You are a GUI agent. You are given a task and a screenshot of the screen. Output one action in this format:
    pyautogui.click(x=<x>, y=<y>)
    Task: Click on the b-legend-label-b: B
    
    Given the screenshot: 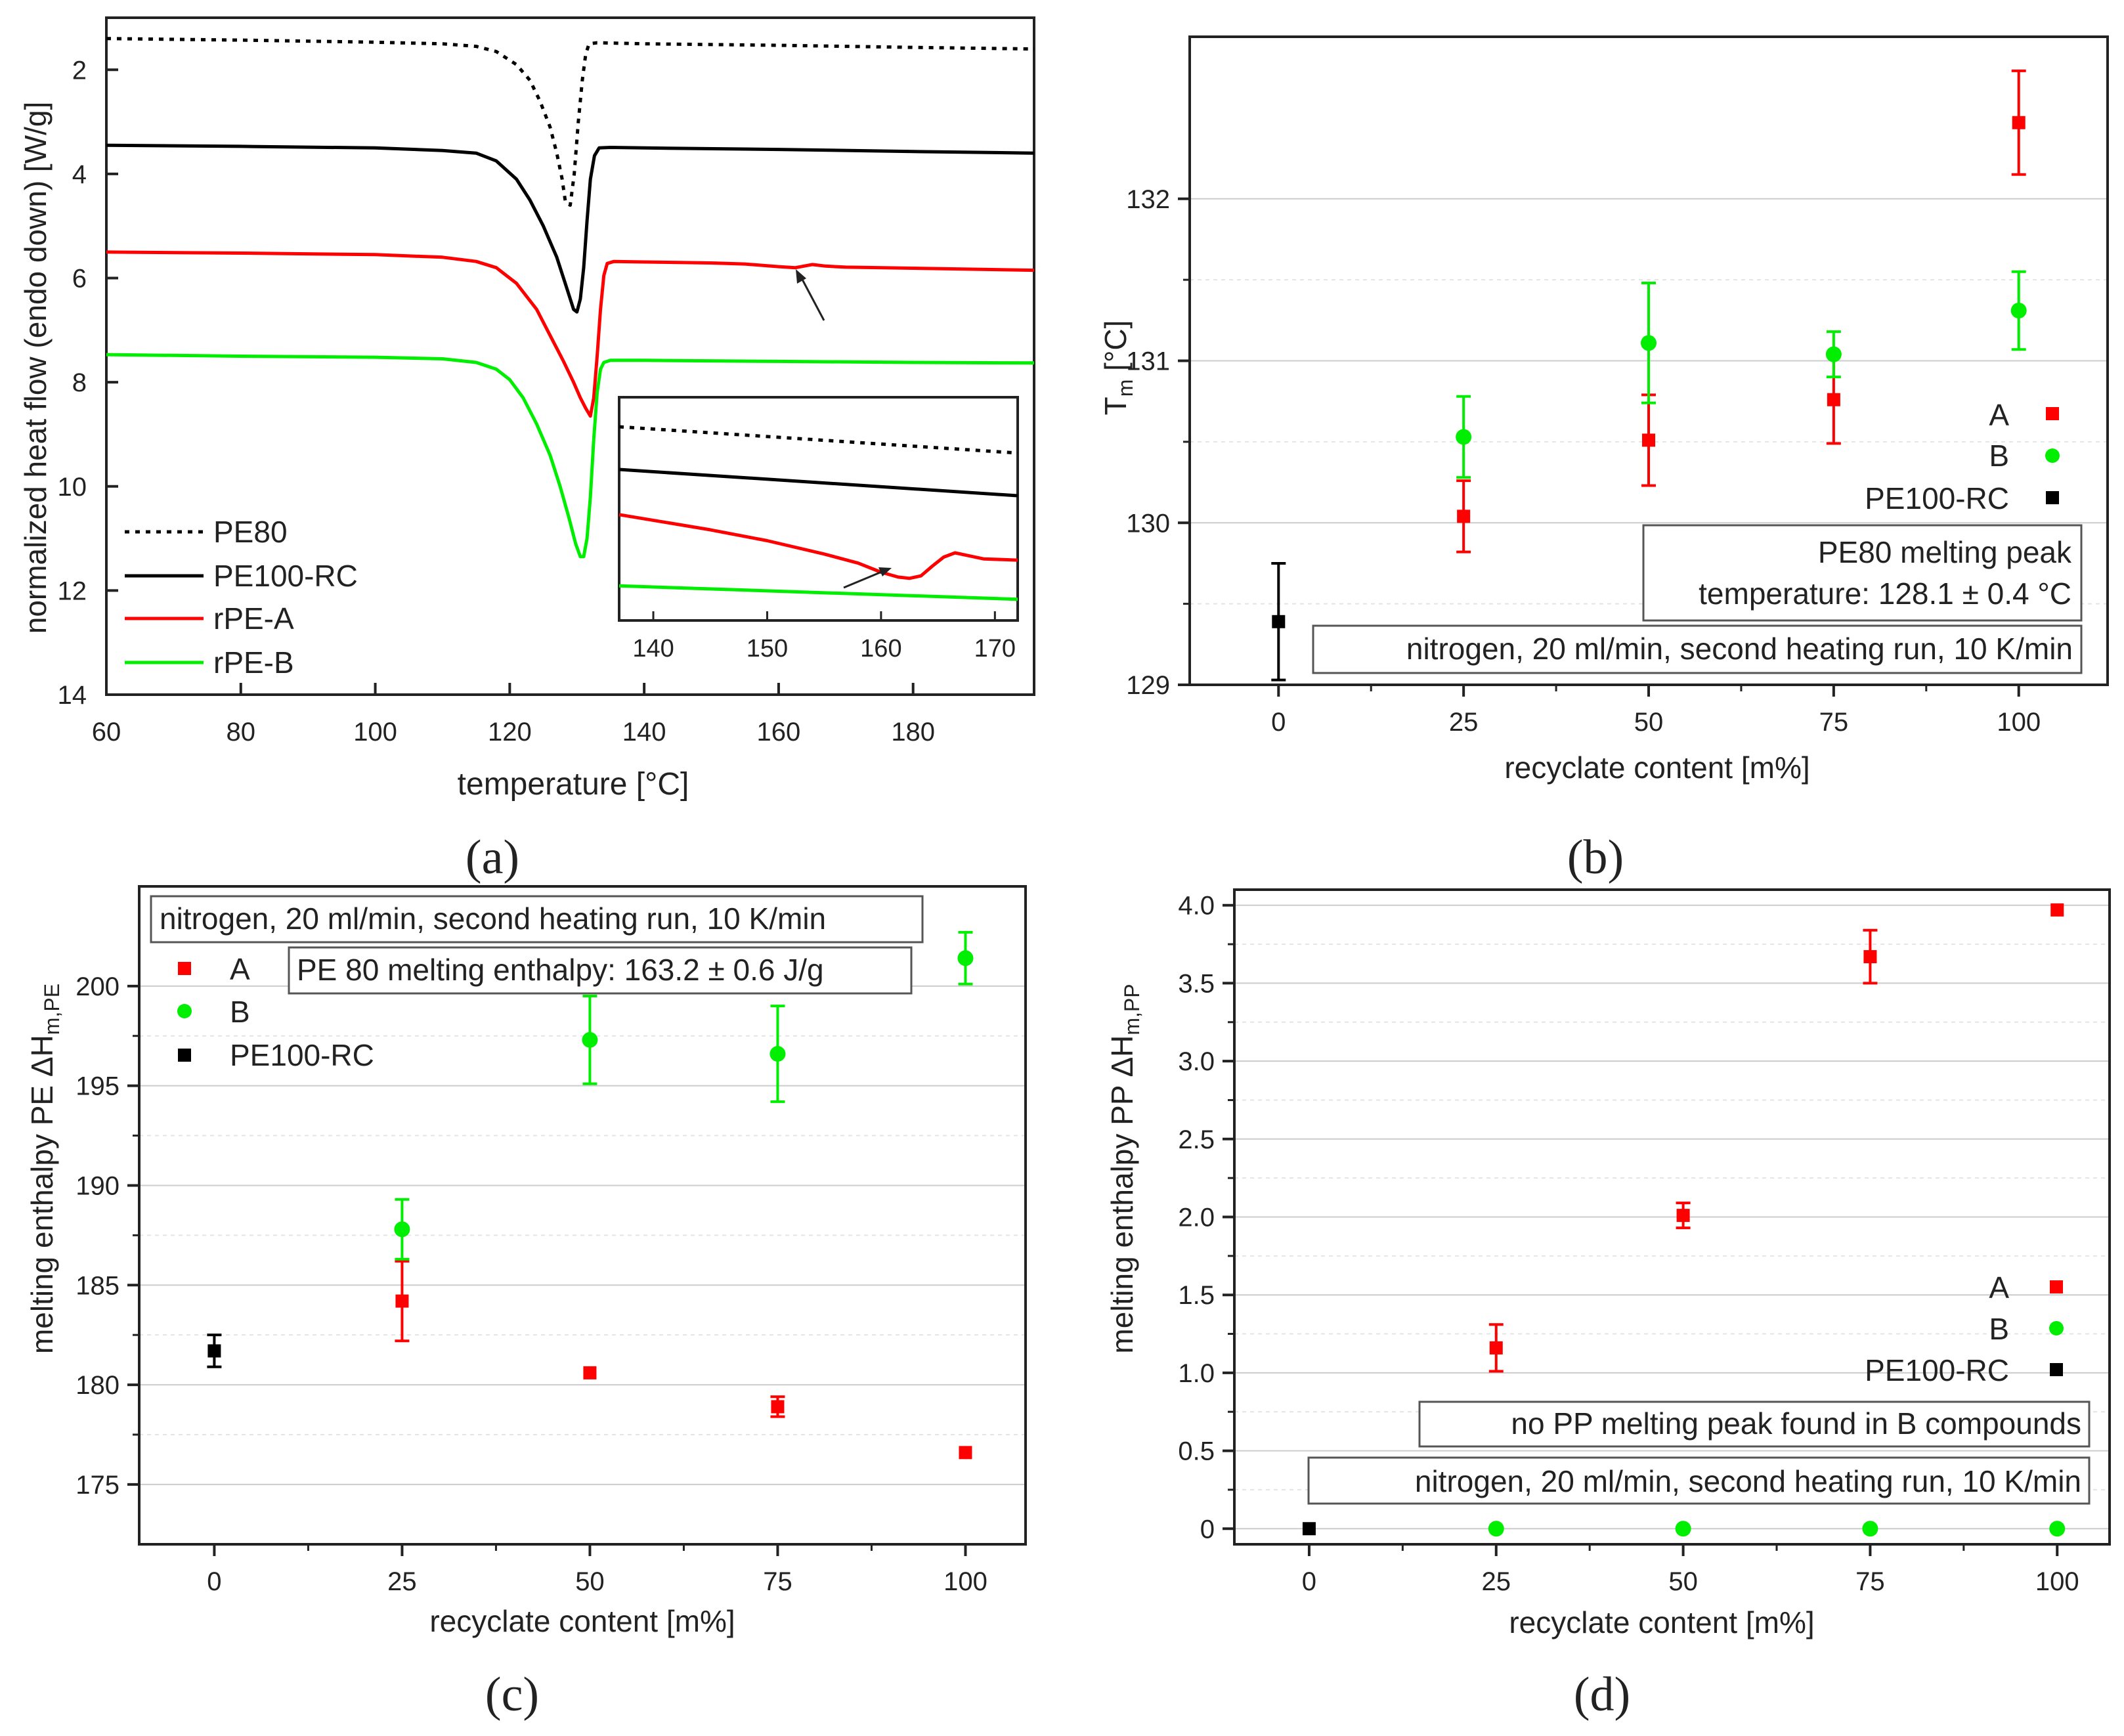 What is the action you would take?
    pyautogui.click(x=1999, y=456)
    